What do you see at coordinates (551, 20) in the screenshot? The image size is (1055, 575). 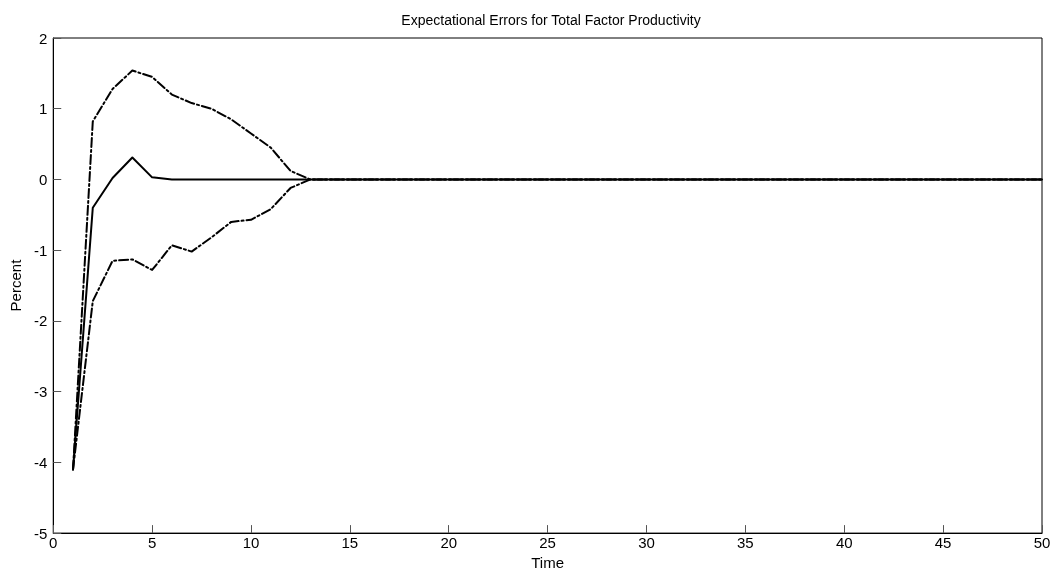 I see `chart-title: Expectational Errors for Total Factor Productivity` at bounding box center [551, 20].